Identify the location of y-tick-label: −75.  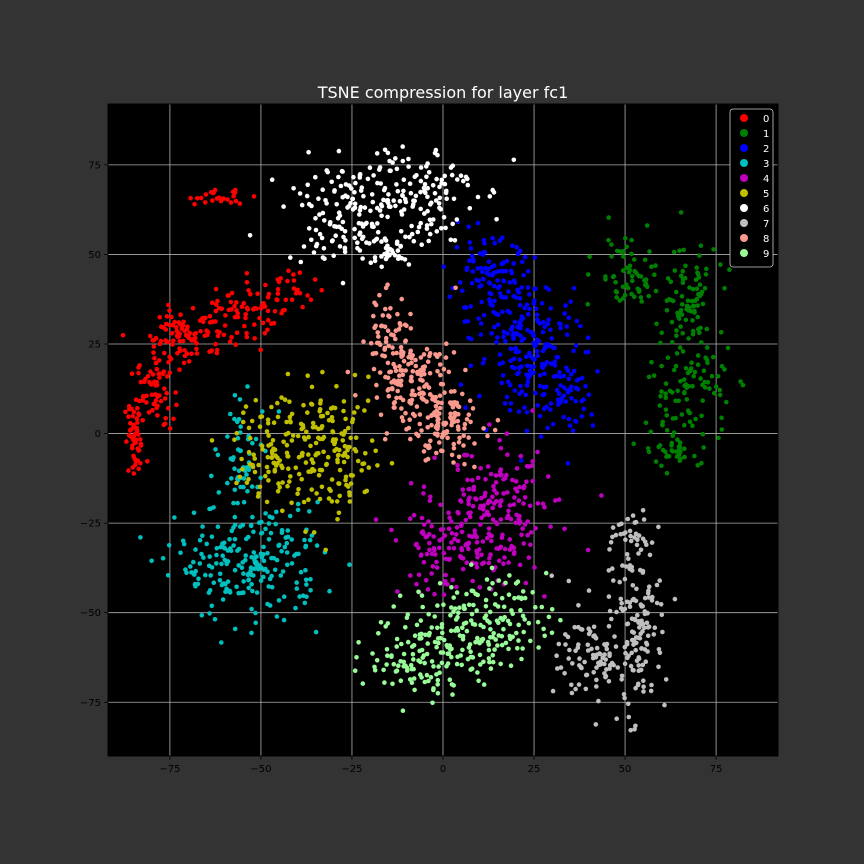
(90, 703).